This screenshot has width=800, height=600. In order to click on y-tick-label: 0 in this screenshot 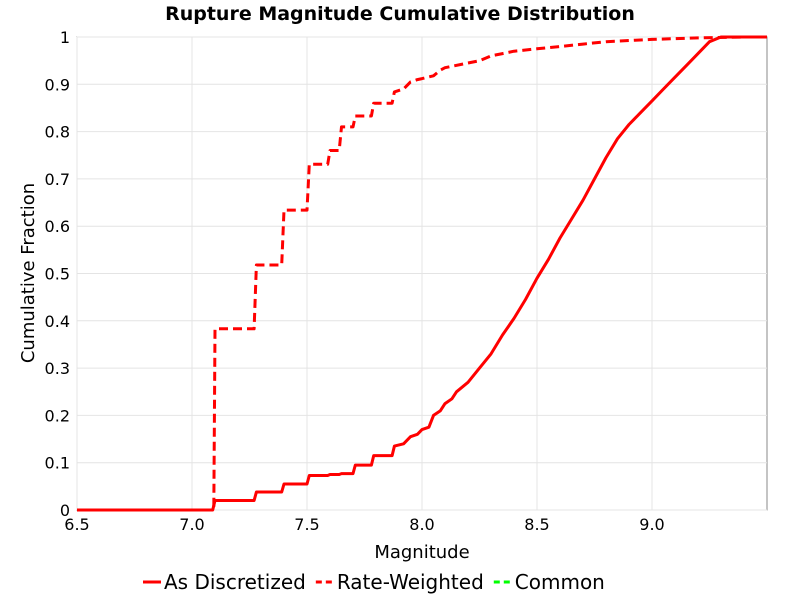, I will do `click(65, 510)`.